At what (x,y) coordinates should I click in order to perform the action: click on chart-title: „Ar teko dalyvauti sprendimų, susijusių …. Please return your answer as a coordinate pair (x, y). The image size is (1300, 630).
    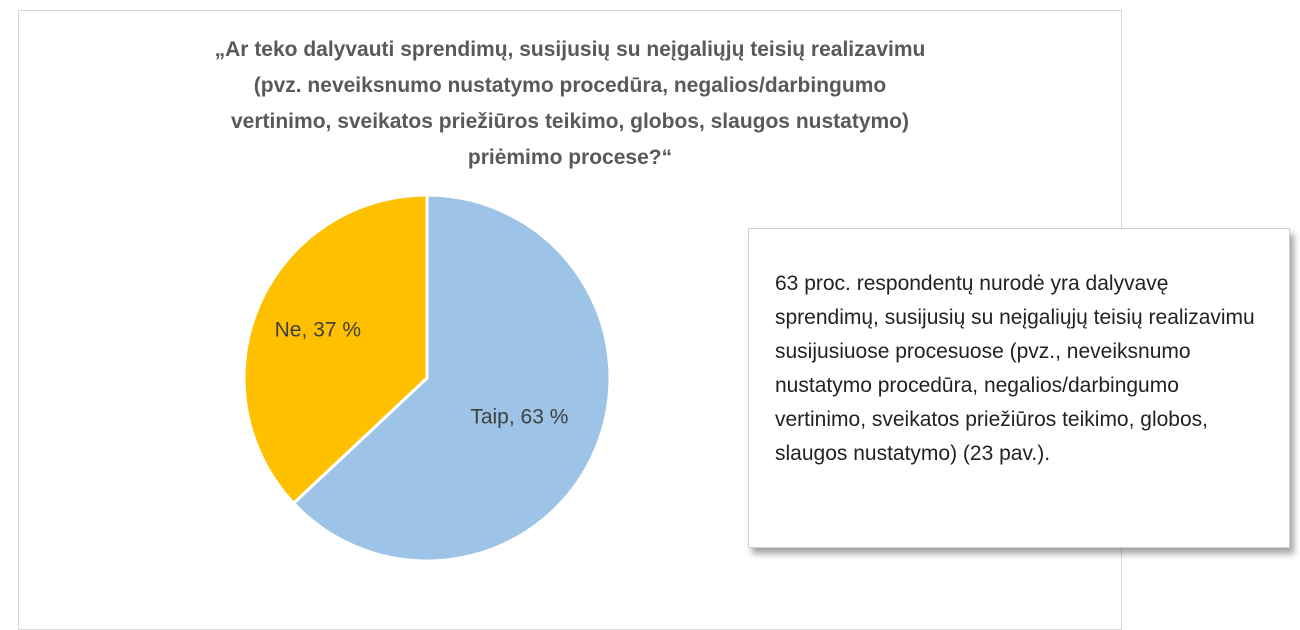
    Looking at the image, I should click on (570, 103).